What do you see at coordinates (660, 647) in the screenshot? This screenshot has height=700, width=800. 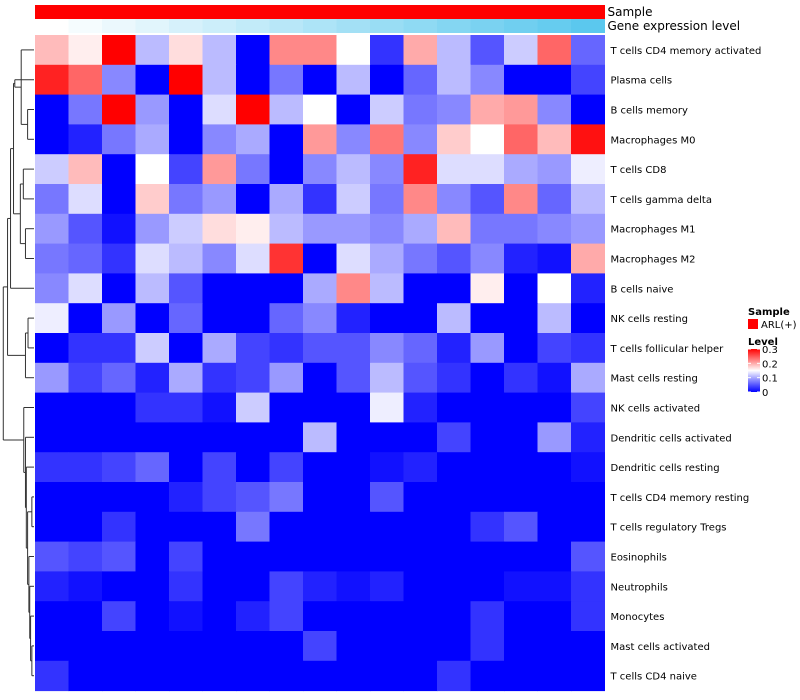 I see `row-label: Mast cells activated` at bounding box center [660, 647].